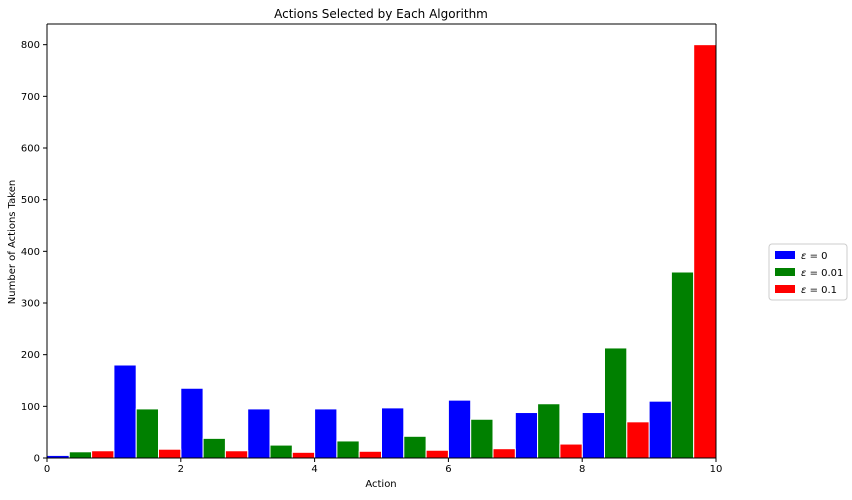 The image size is (852, 500). What do you see at coordinates (30, 200) in the screenshot?
I see `y-tick-label: 500` at bounding box center [30, 200].